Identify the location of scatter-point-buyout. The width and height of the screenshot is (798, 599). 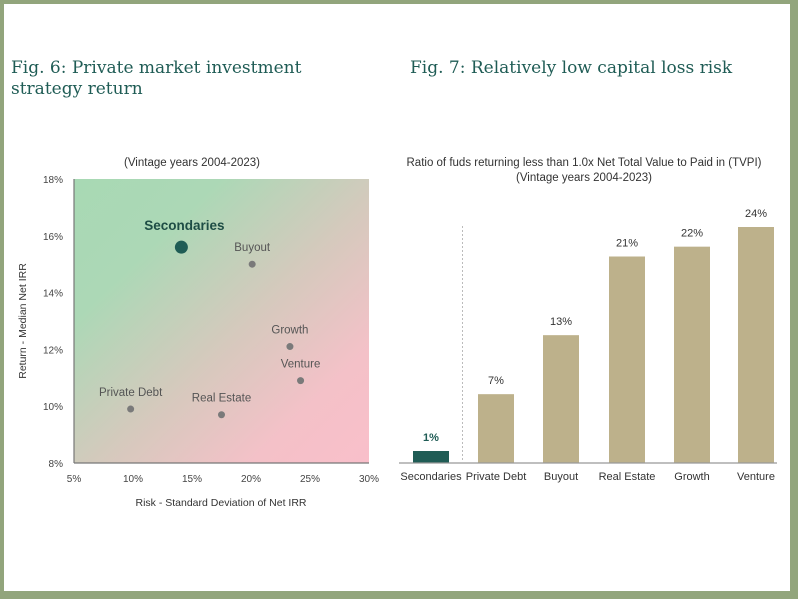
(252, 264).